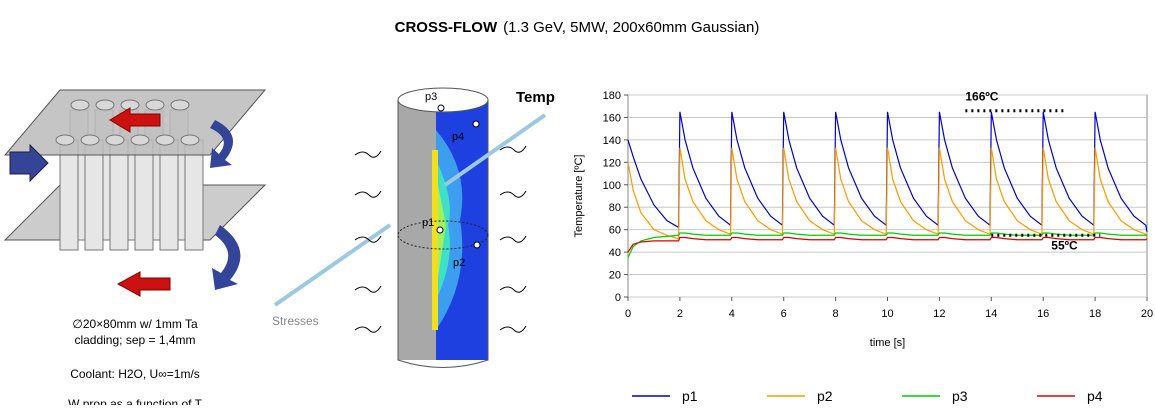 This screenshot has height=410, width=1155. Describe the element at coordinates (612, 163) in the screenshot. I see `y-tick-label: 120` at that location.